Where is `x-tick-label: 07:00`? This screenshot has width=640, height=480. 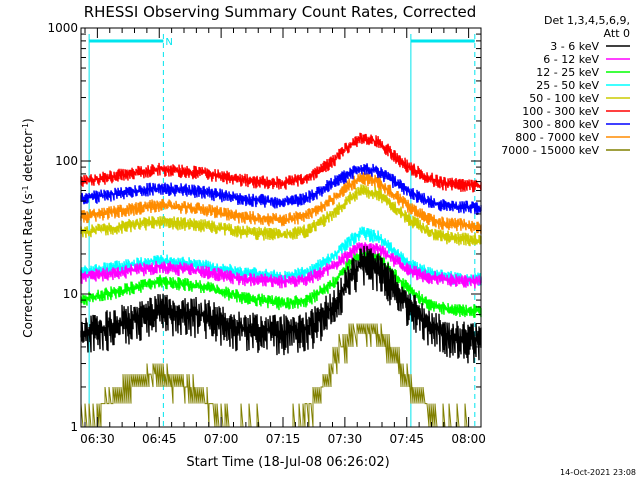
x-tick-label: 07:00 is located at coordinates (221, 439).